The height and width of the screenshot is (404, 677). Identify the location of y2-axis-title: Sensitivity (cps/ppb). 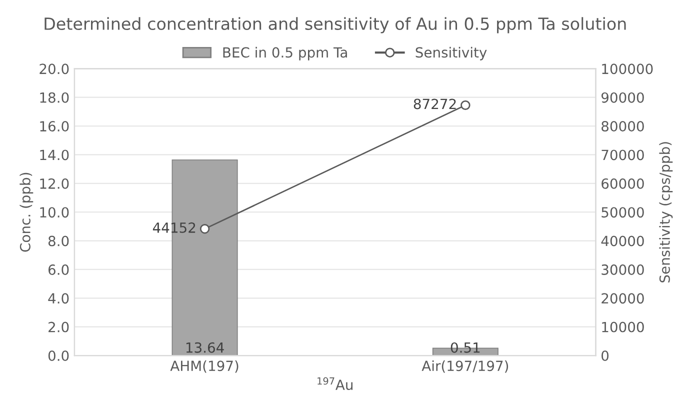
(666, 212).